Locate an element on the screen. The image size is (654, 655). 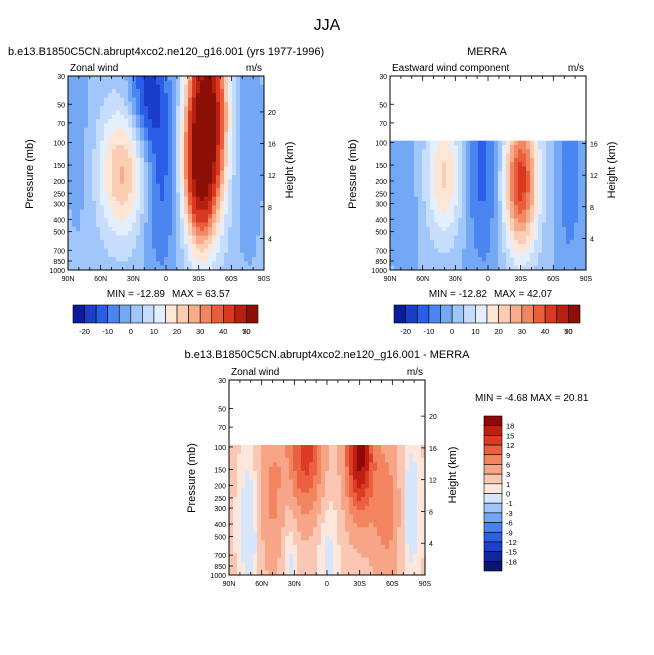
colorbar-box is located at coordinates (504, 314).